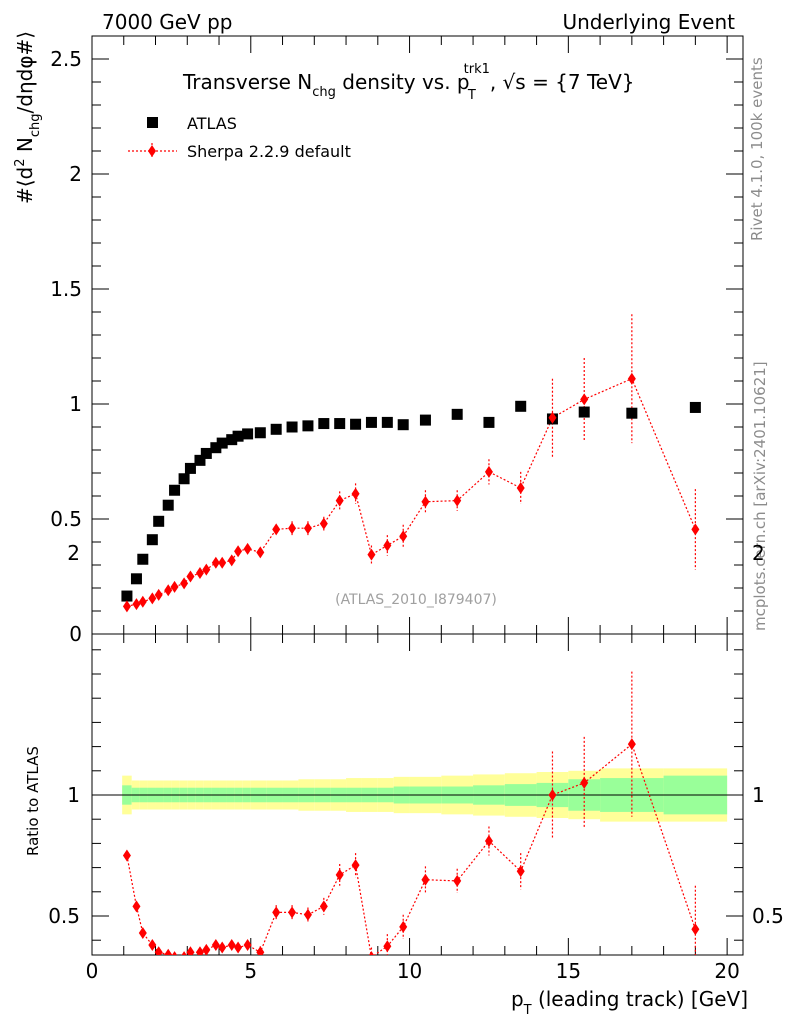  Describe the element at coordinates (66, 346) in the screenshot. I see `main-y-tick-labels: 0 0.5 1 1.5 2 2.5` at that location.